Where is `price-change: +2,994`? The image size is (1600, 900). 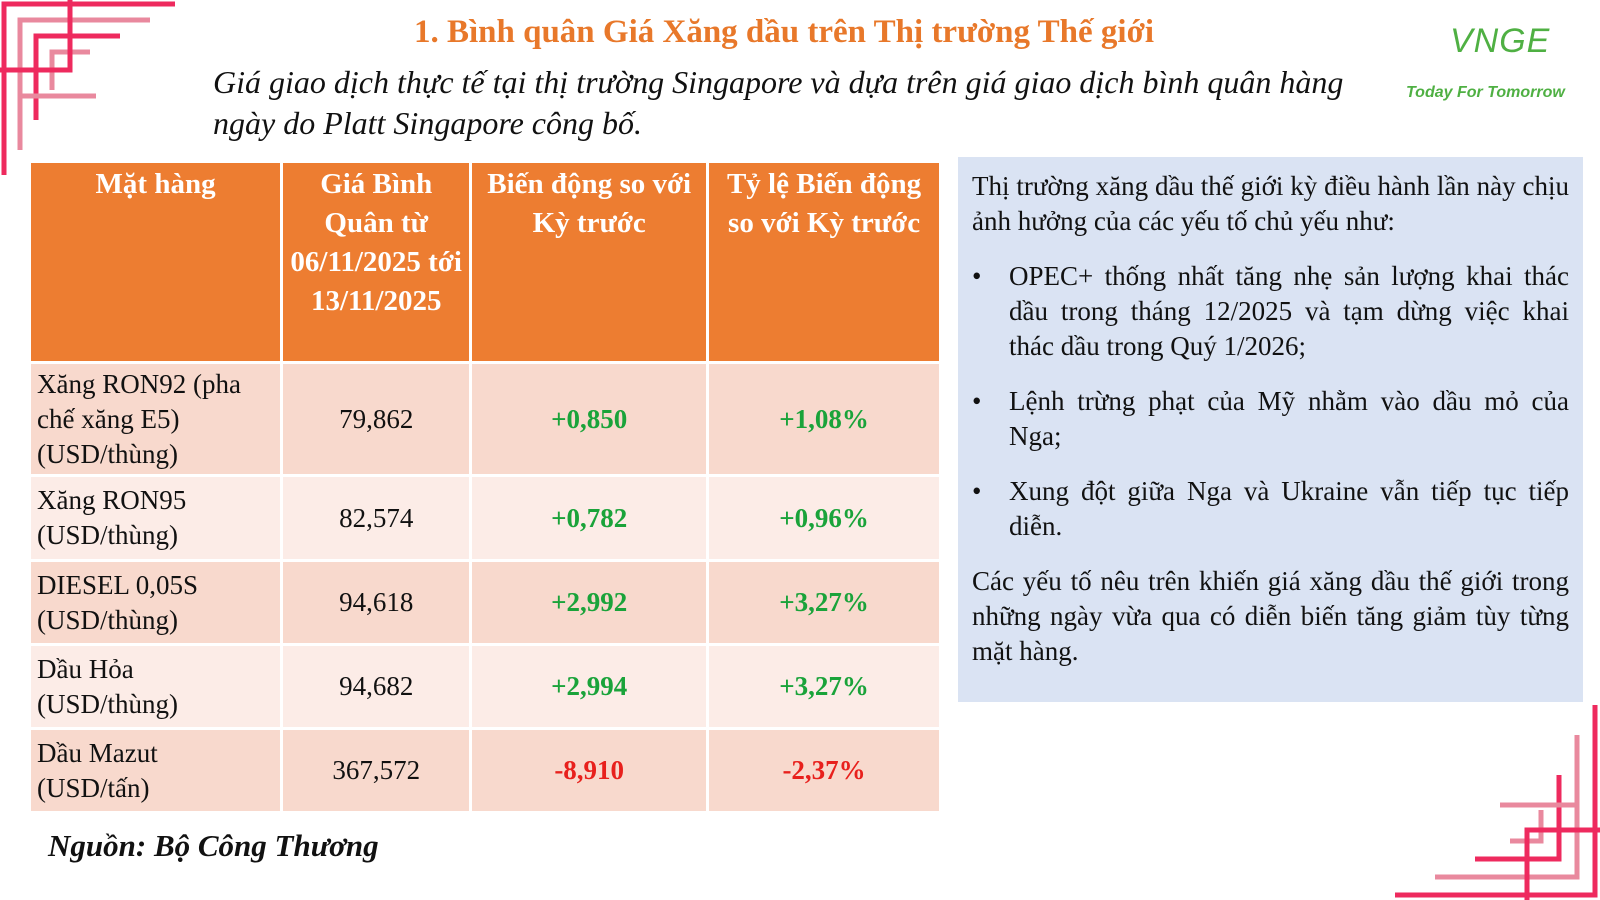 price-change: +2,994 is located at coordinates (589, 686).